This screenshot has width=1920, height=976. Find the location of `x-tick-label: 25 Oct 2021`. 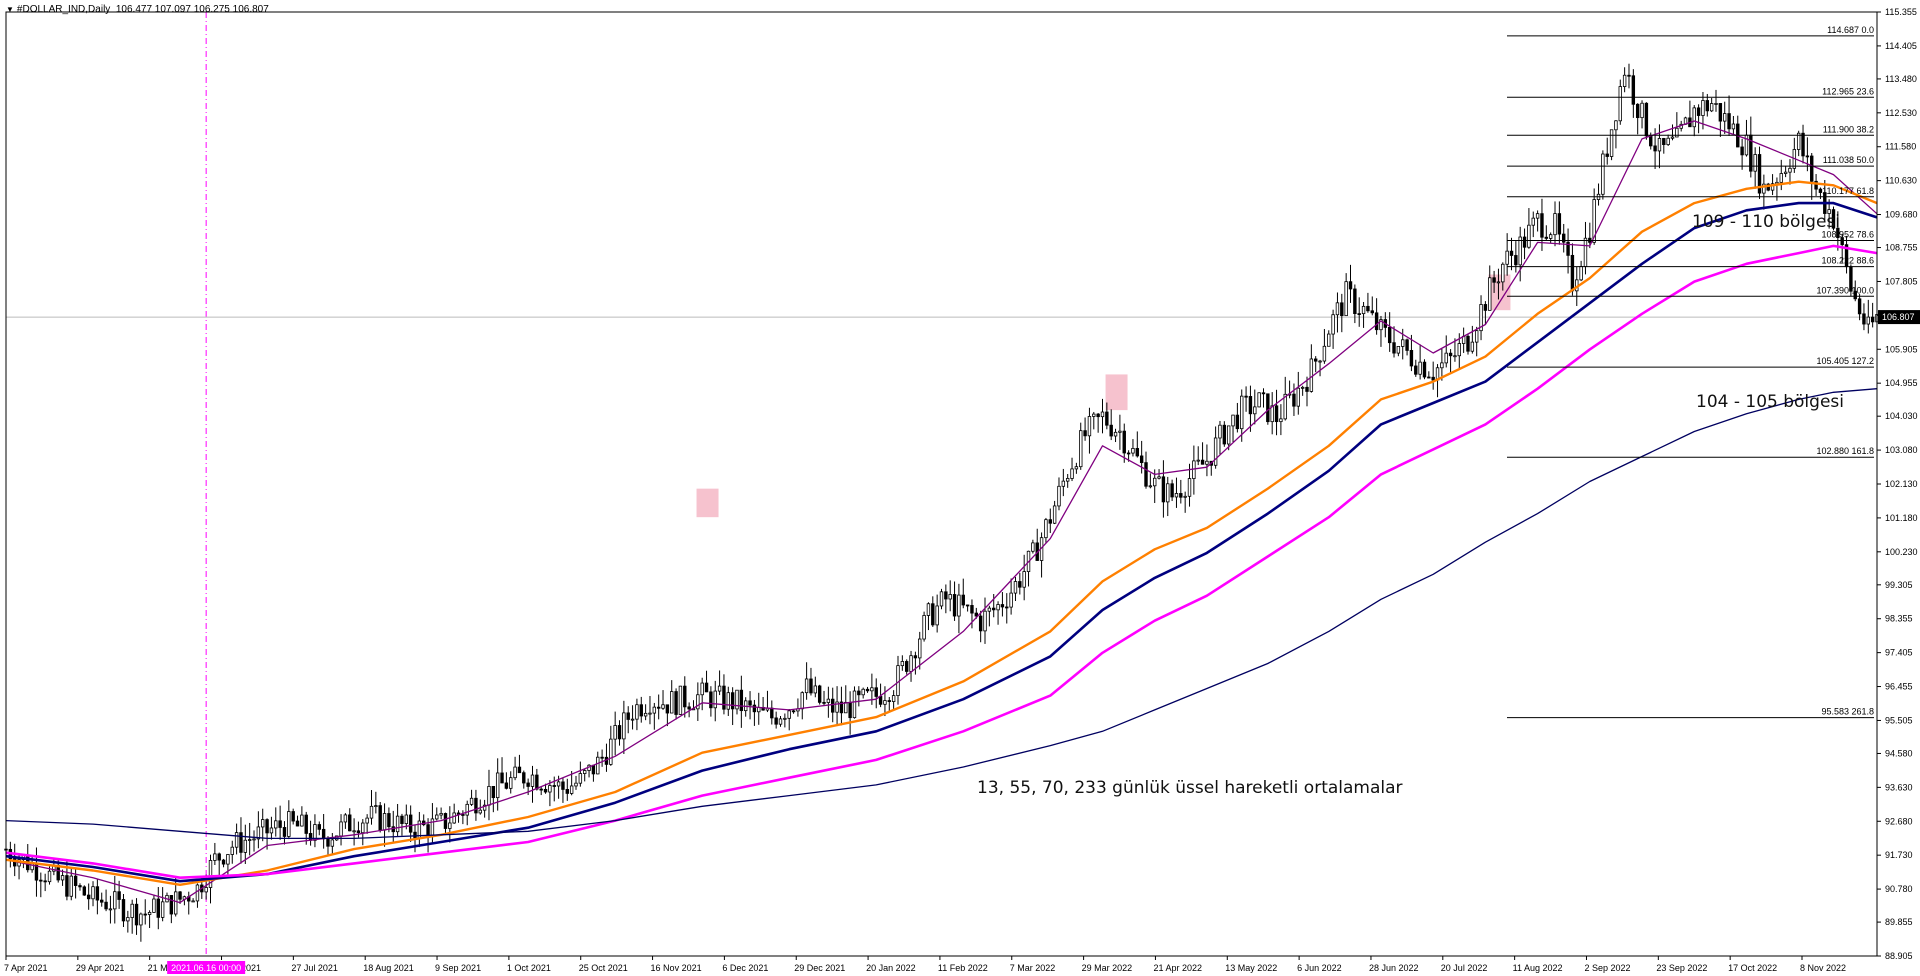

x-tick-label: 25 Oct 2021 is located at coordinates (603, 968).